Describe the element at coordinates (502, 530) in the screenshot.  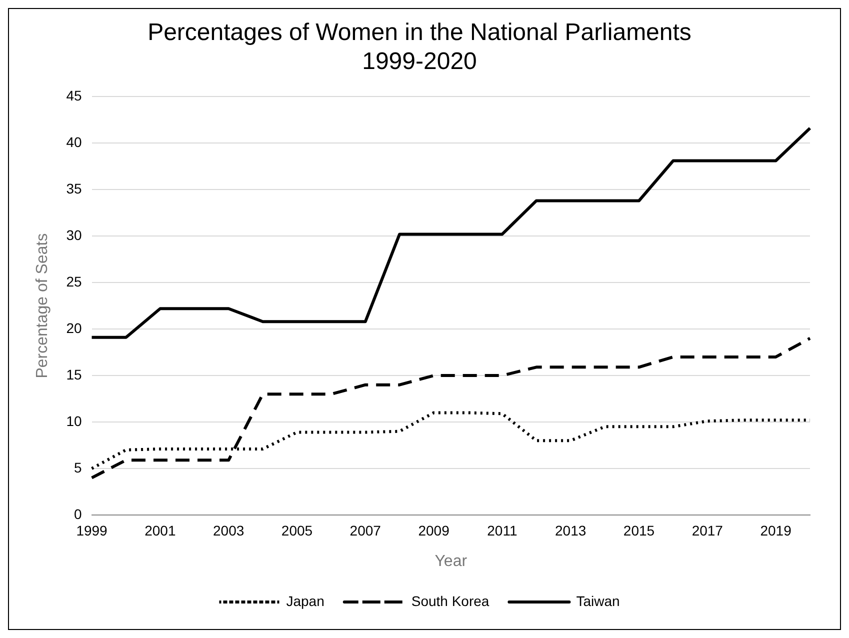
I see `x-tick-label: 2011` at that location.